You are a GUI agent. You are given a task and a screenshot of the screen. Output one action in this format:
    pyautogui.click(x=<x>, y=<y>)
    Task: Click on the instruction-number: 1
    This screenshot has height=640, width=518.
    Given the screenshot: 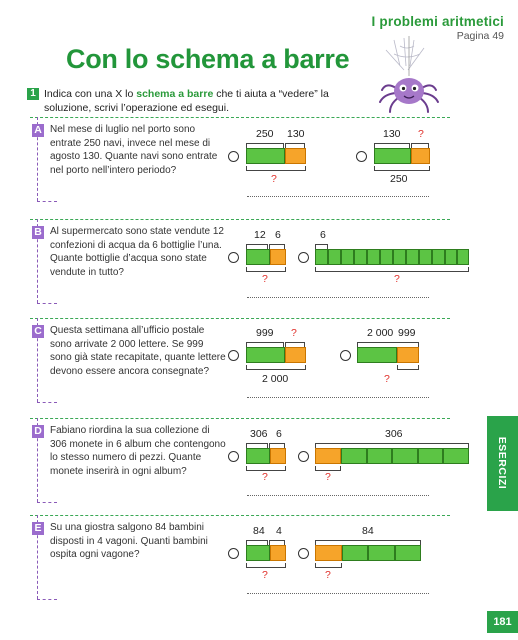 What is the action you would take?
    pyautogui.click(x=33, y=94)
    